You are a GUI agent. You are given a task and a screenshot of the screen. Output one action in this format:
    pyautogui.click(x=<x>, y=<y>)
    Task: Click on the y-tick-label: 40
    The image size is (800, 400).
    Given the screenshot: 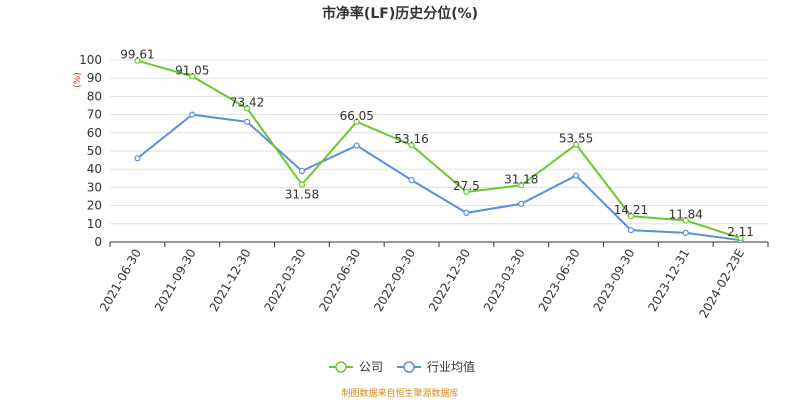 What is the action you would take?
    pyautogui.click(x=94, y=169)
    